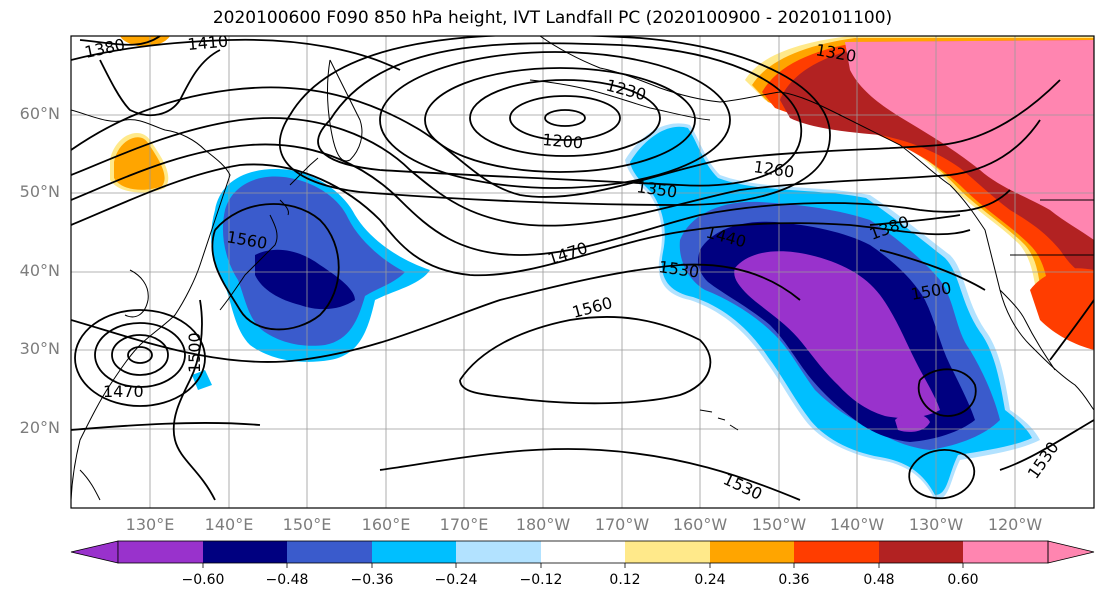 This screenshot has height=601, width=1105. I want to click on lon-label: 160°E, so click(386, 524).